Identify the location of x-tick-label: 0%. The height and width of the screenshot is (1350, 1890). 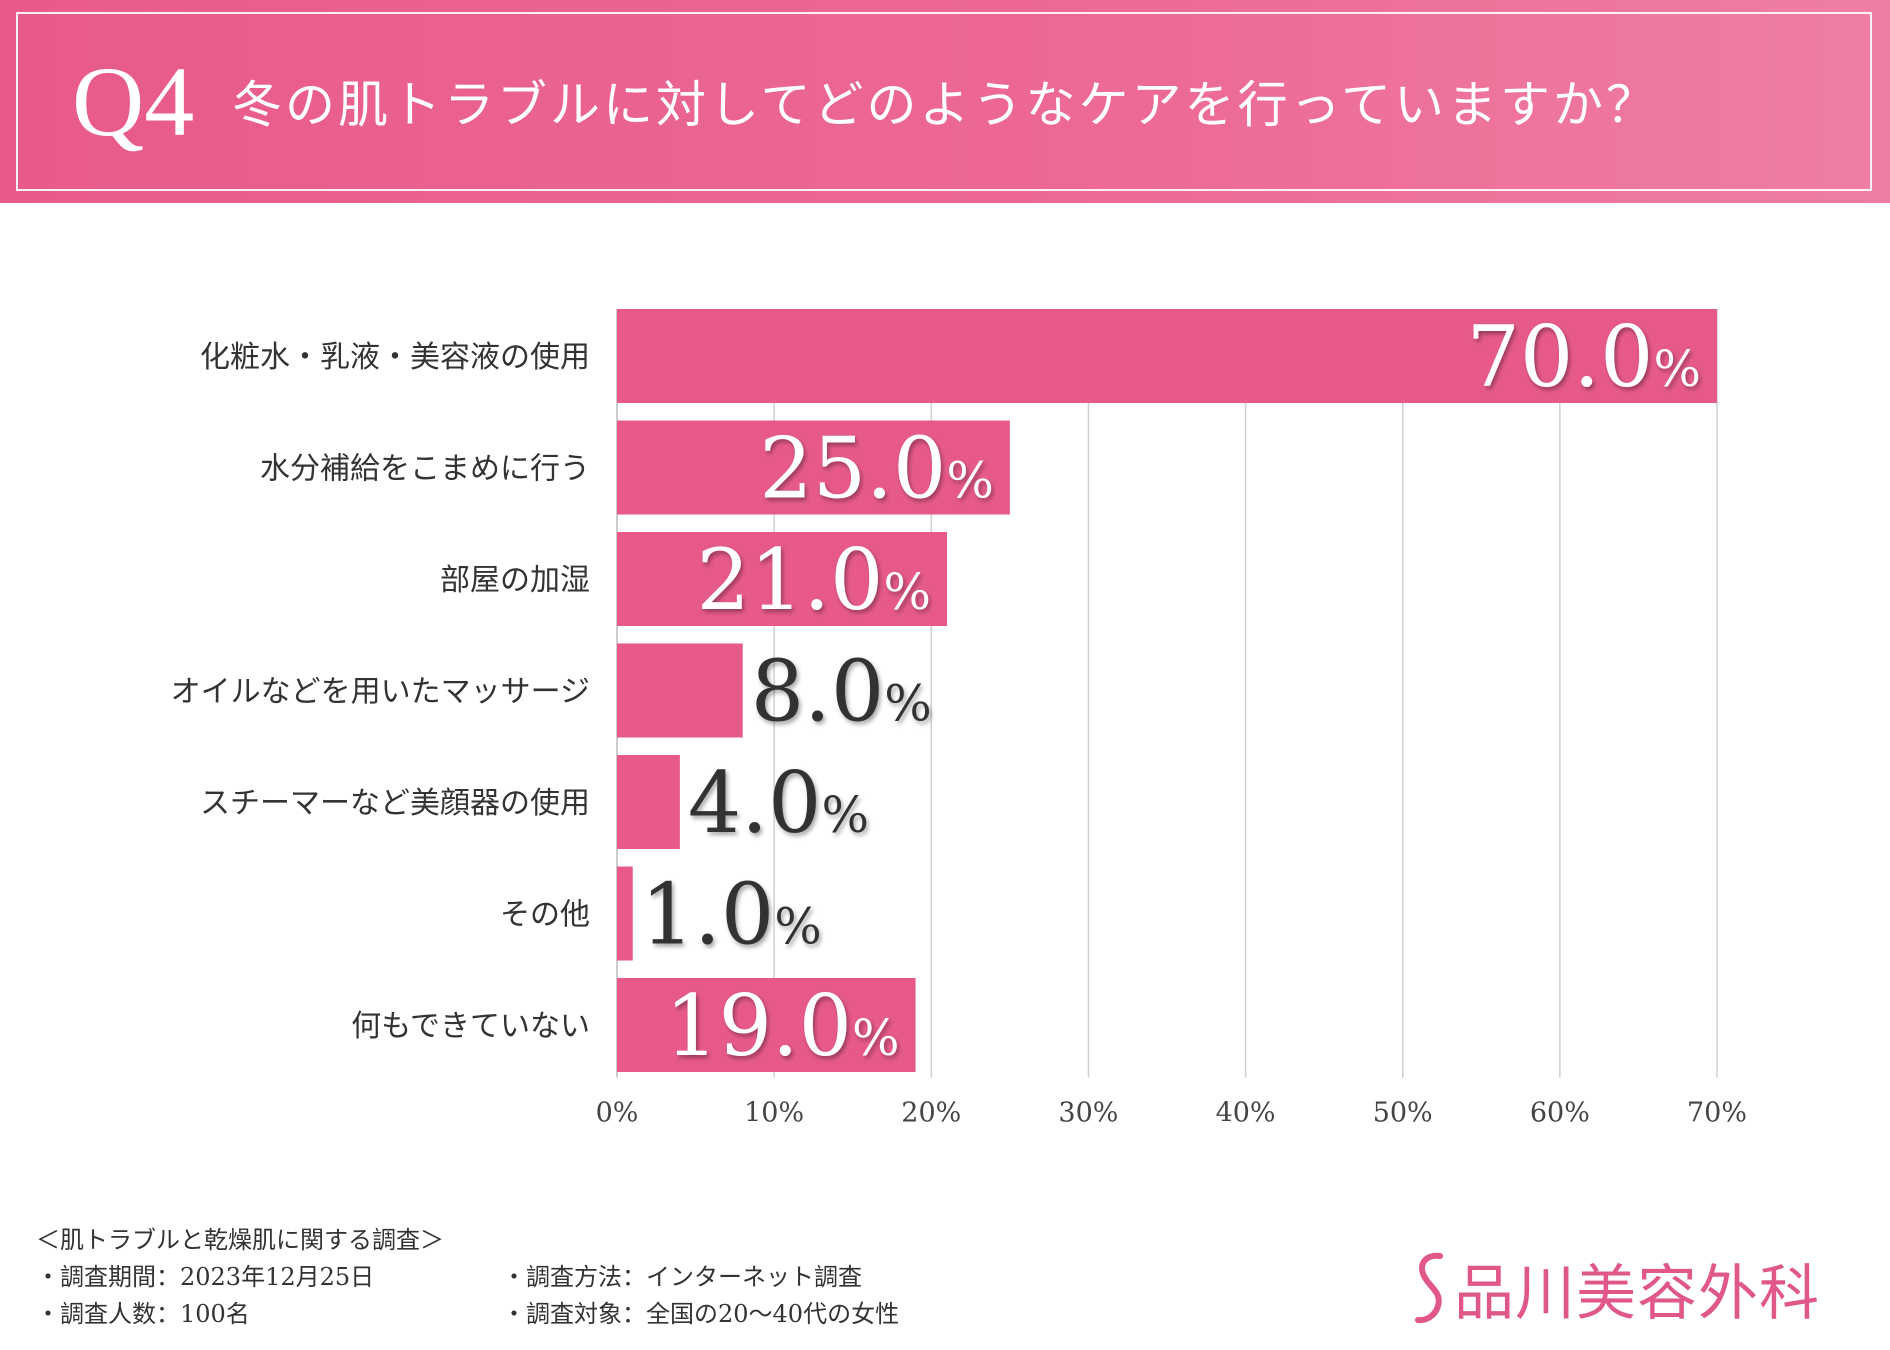
(617, 1113).